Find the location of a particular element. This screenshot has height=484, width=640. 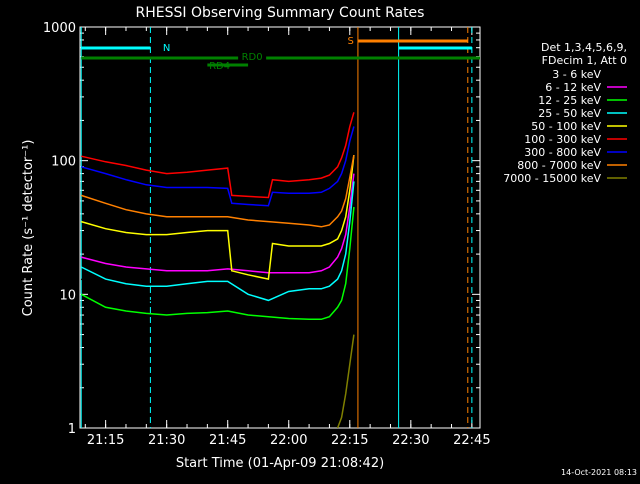

annotation-label-rd0: RD0 is located at coordinates (252, 57).